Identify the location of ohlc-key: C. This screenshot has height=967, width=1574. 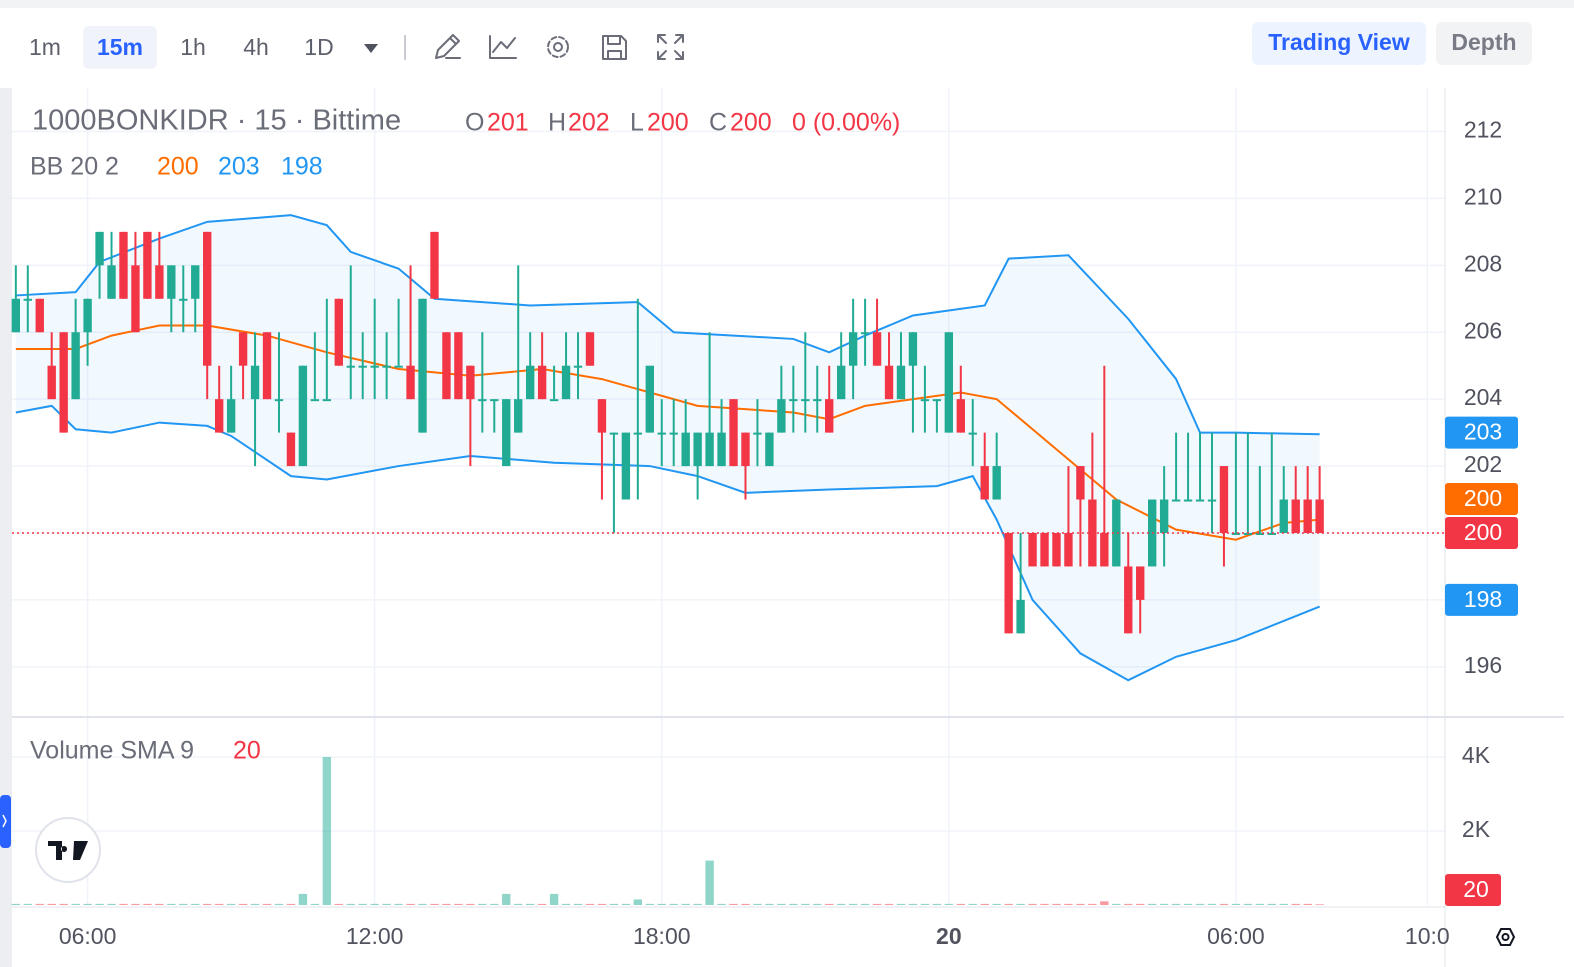
(718, 123).